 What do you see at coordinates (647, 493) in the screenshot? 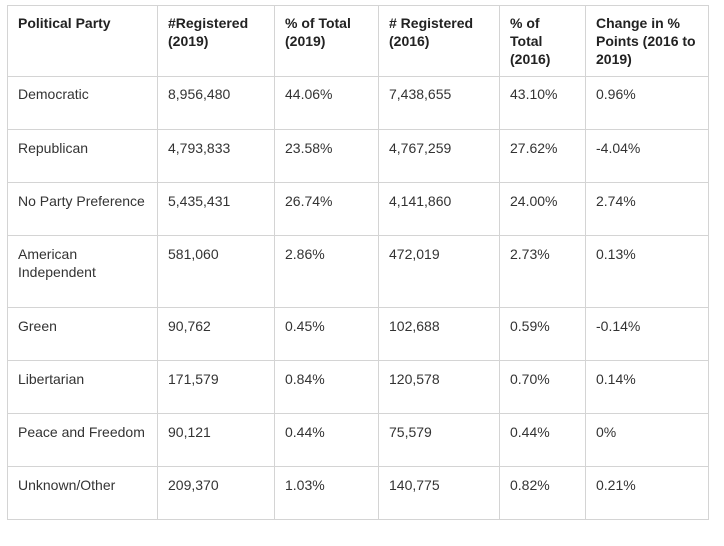
I see `cell-change: 0.21%` at bounding box center [647, 493].